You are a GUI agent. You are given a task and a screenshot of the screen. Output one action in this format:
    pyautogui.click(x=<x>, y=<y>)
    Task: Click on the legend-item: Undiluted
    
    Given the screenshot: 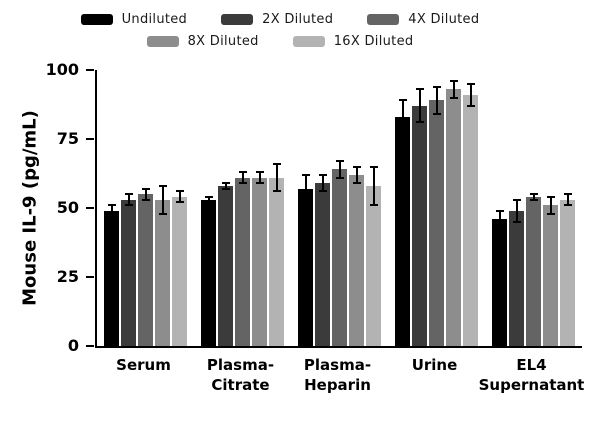 What is the action you would take?
    pyautogui.click(x=134, y=19)
    